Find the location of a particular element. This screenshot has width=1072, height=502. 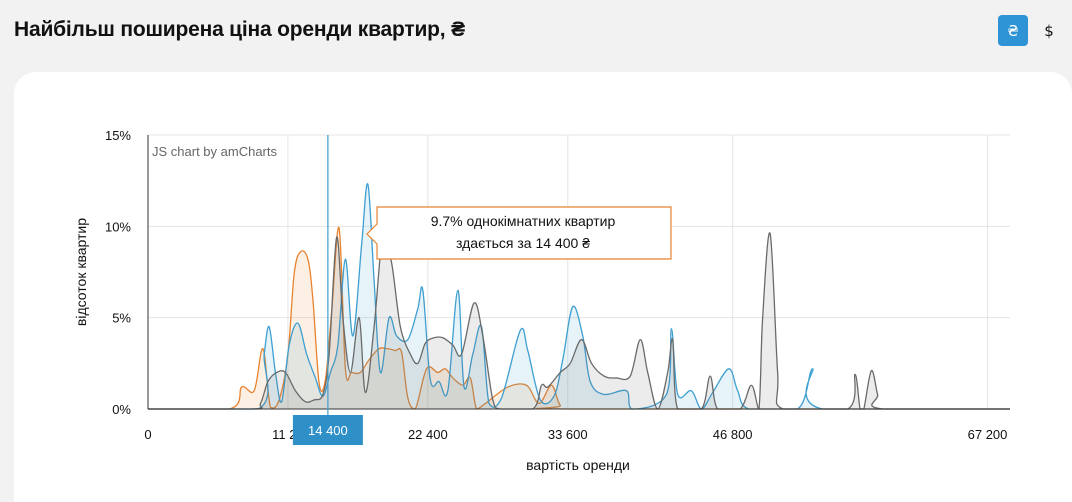

x-tick-label: 67 200 is located at coordinates (988, 434).